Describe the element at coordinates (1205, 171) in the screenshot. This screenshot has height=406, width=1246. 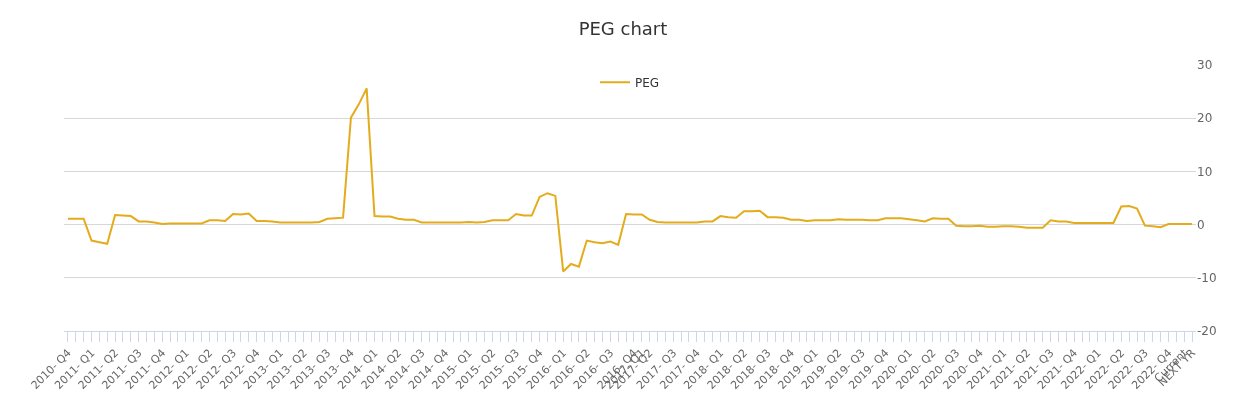
I see `y-tick-label: 10` at that location.